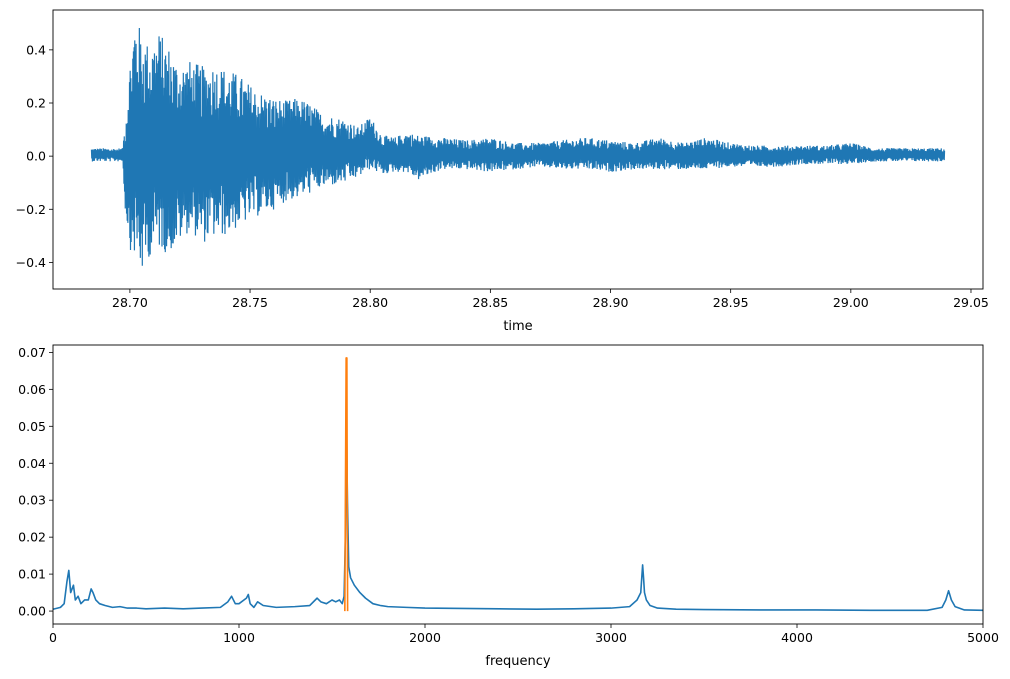 This screenshot has height=679, width=1010. I want to click on frequency-y-ticks: 0.00 0.01 0.02 0.03 0.04 0.05 0.06 0.07, so click(35, 482).